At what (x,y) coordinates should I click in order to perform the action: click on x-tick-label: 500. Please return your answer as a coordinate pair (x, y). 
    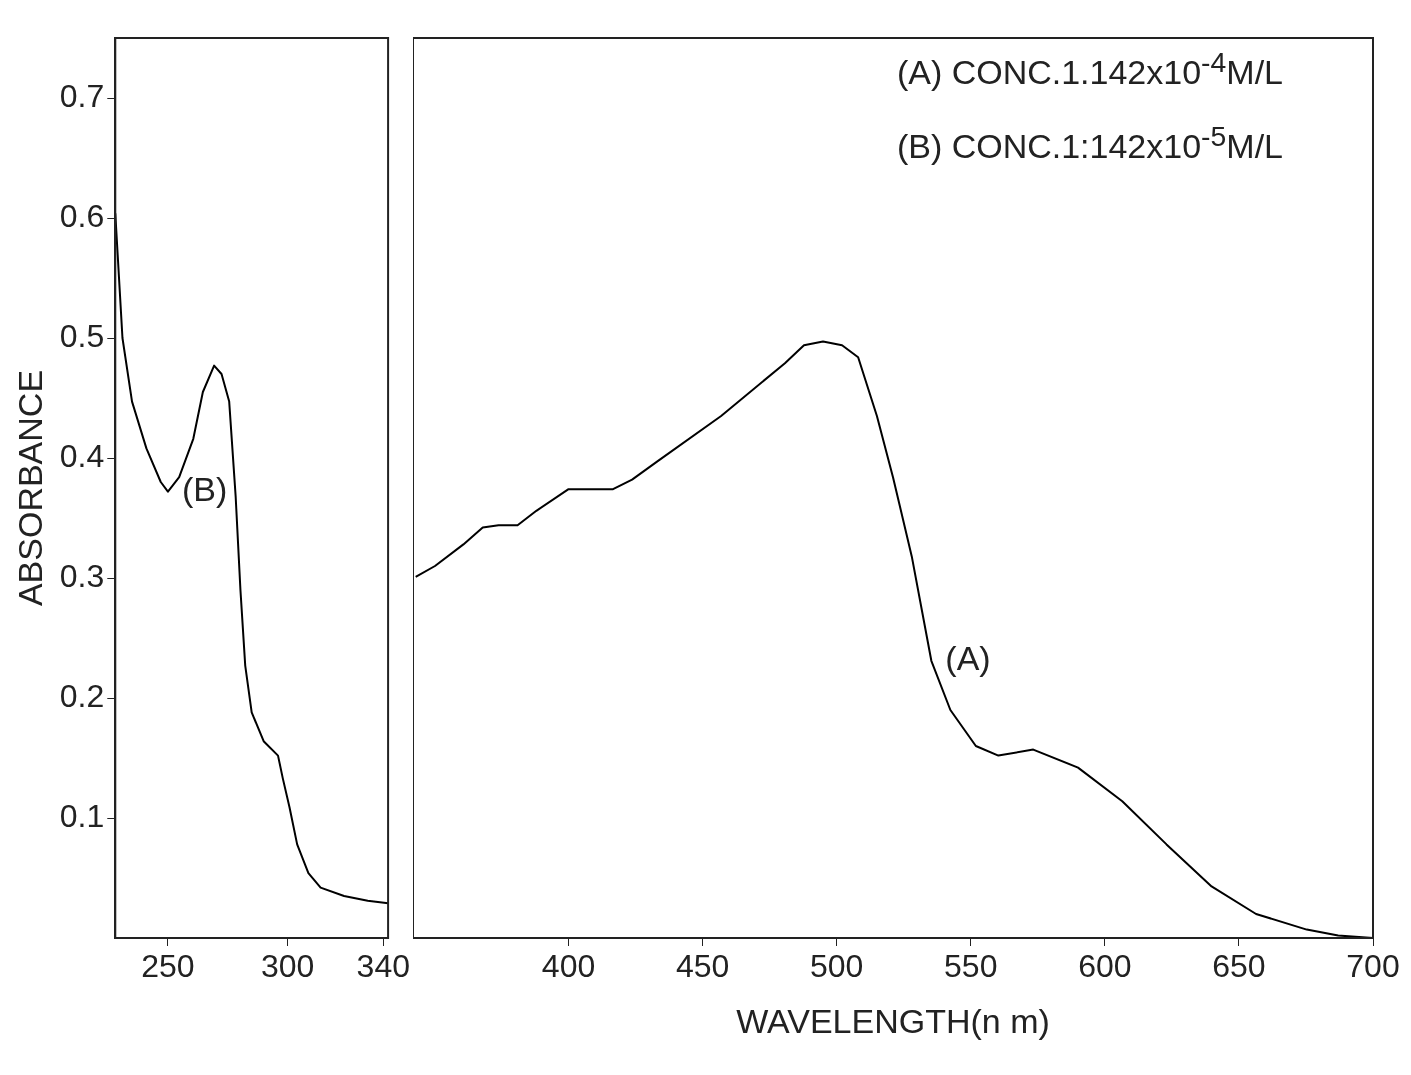
    Looking at the image, I should click on (836, 966).